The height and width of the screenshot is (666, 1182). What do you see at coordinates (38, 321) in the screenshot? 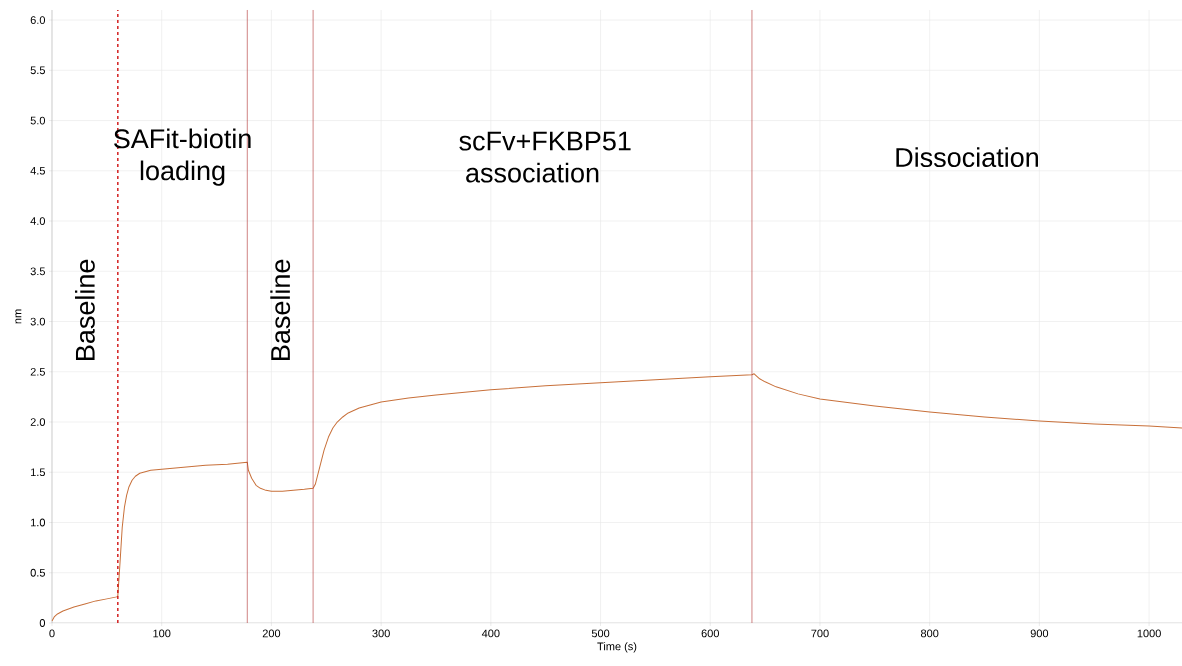
I see `y-tick-label: 3.0` at bounding box center [38, 321].